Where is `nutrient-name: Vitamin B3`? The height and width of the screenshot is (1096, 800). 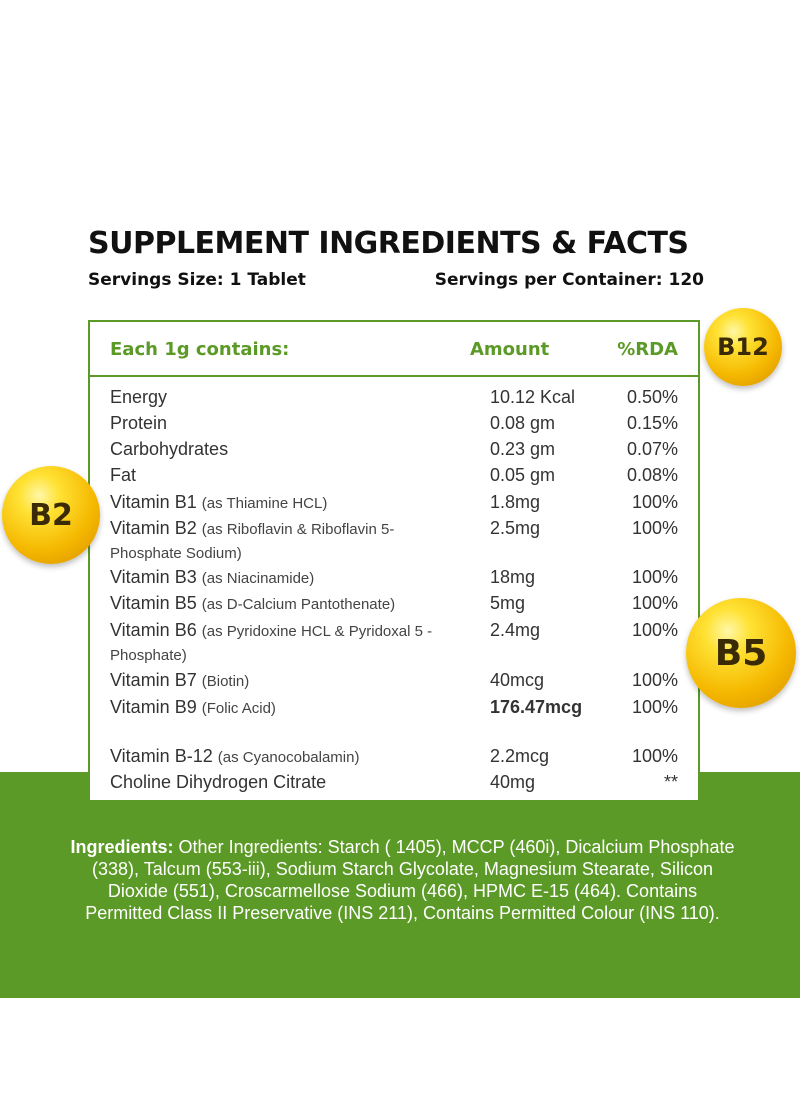 nutrient-name: Vitamin B3 is located at coordinates (153, 577).